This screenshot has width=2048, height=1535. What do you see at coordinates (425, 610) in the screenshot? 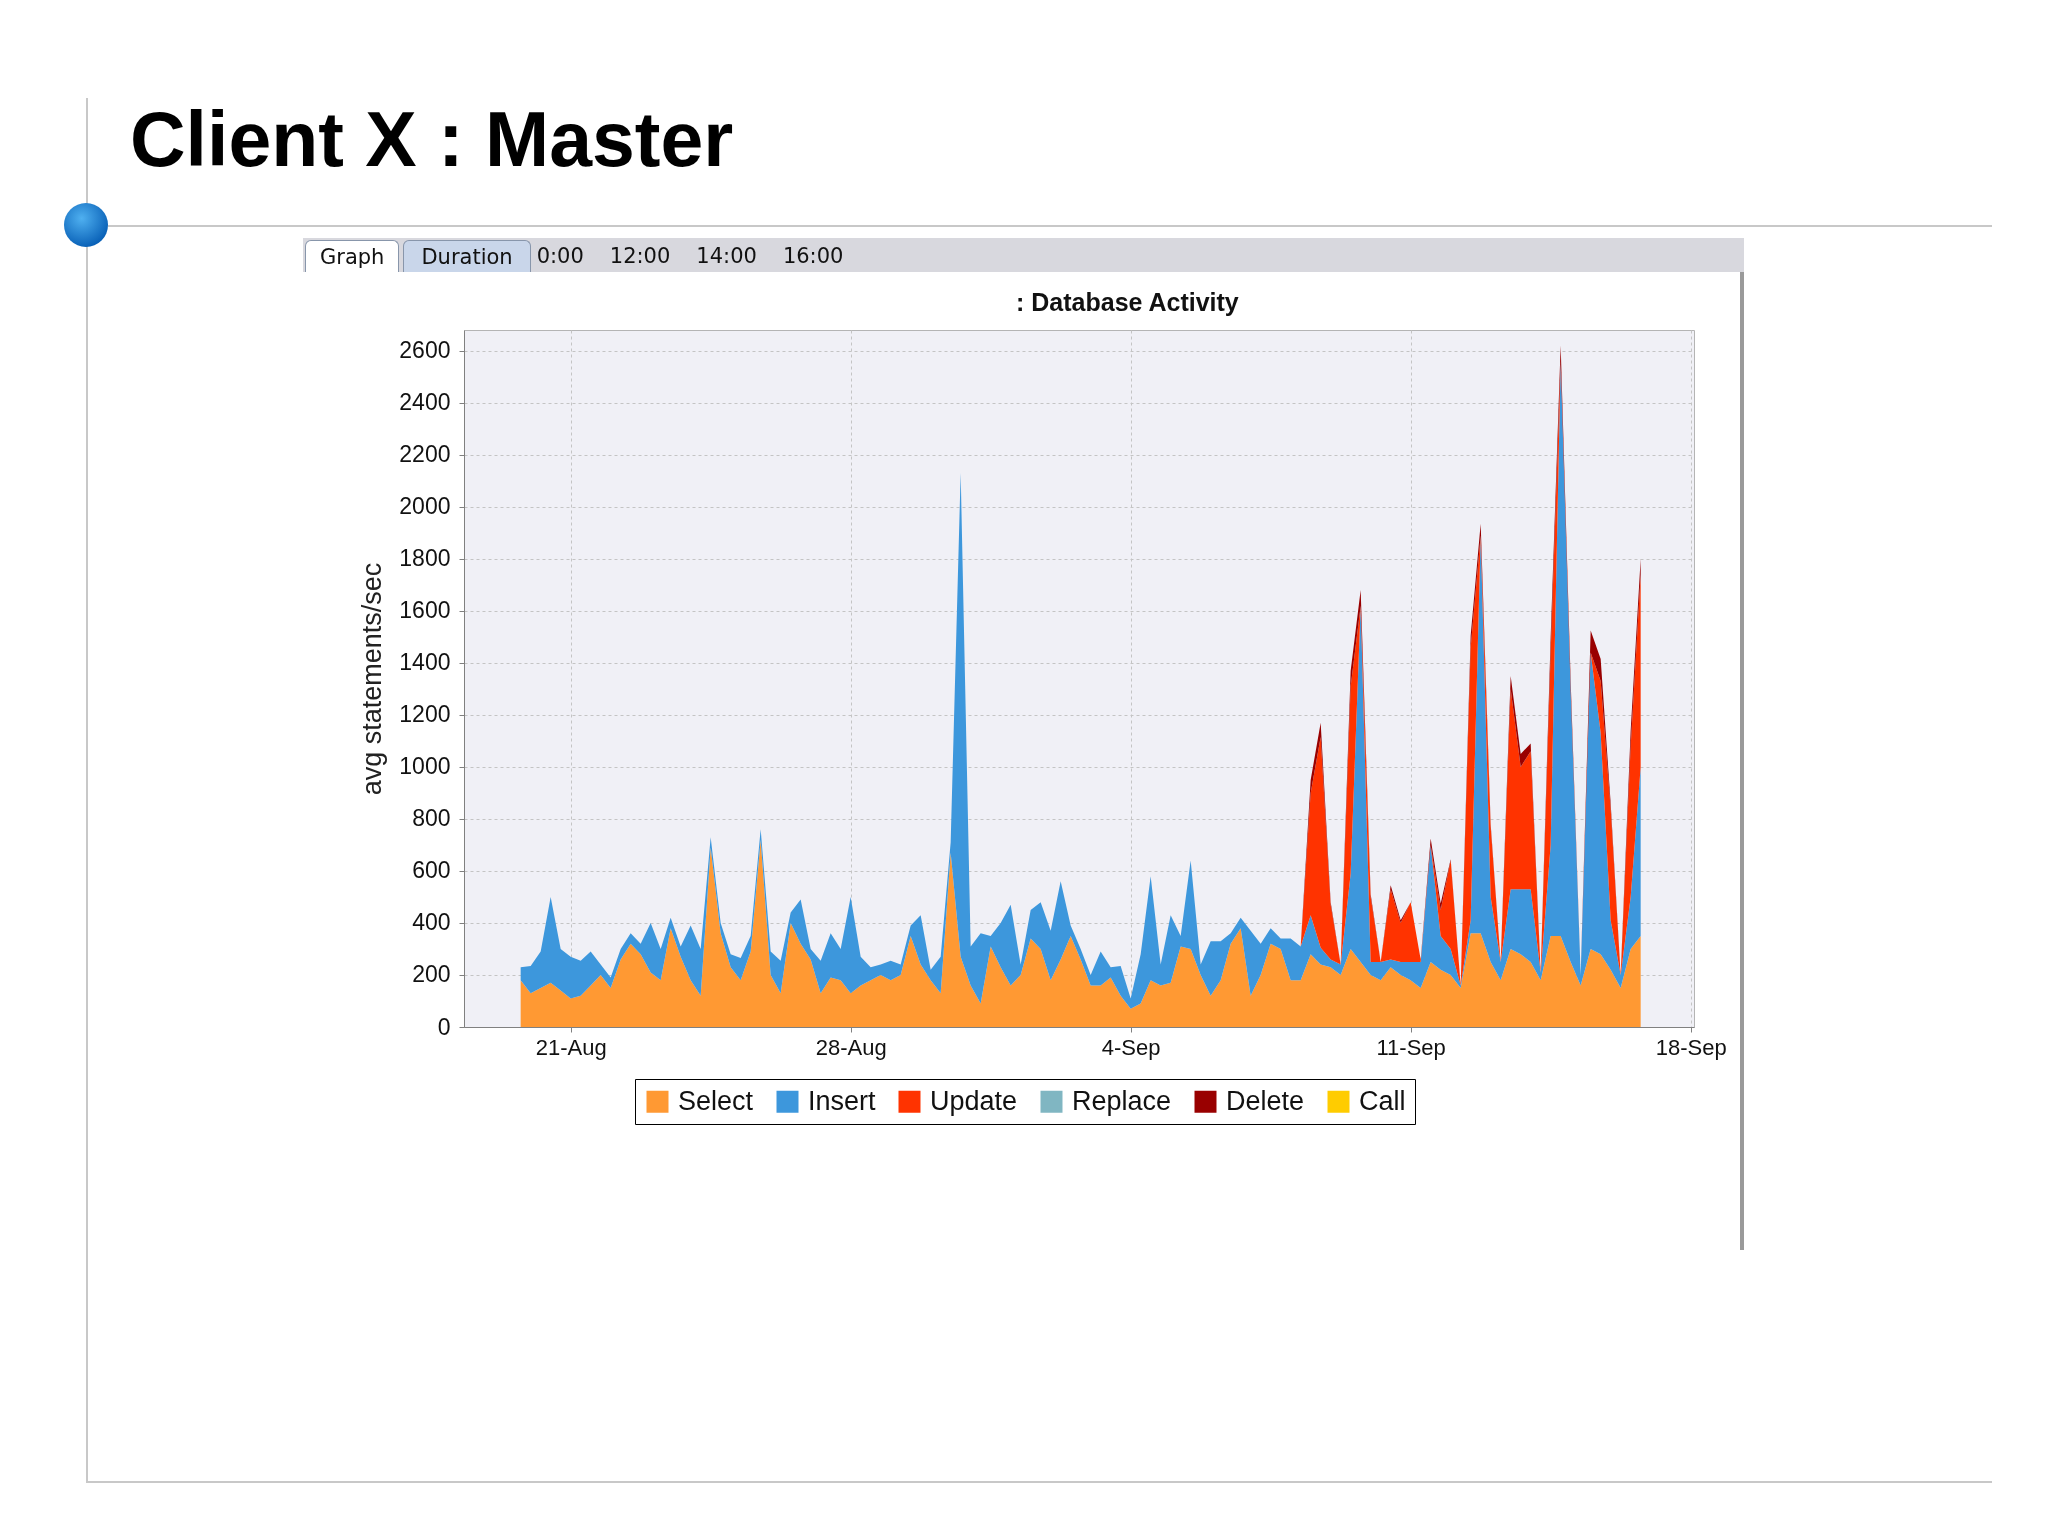
I see `y-tick-label: 1600` at bounding box center [425, 610].